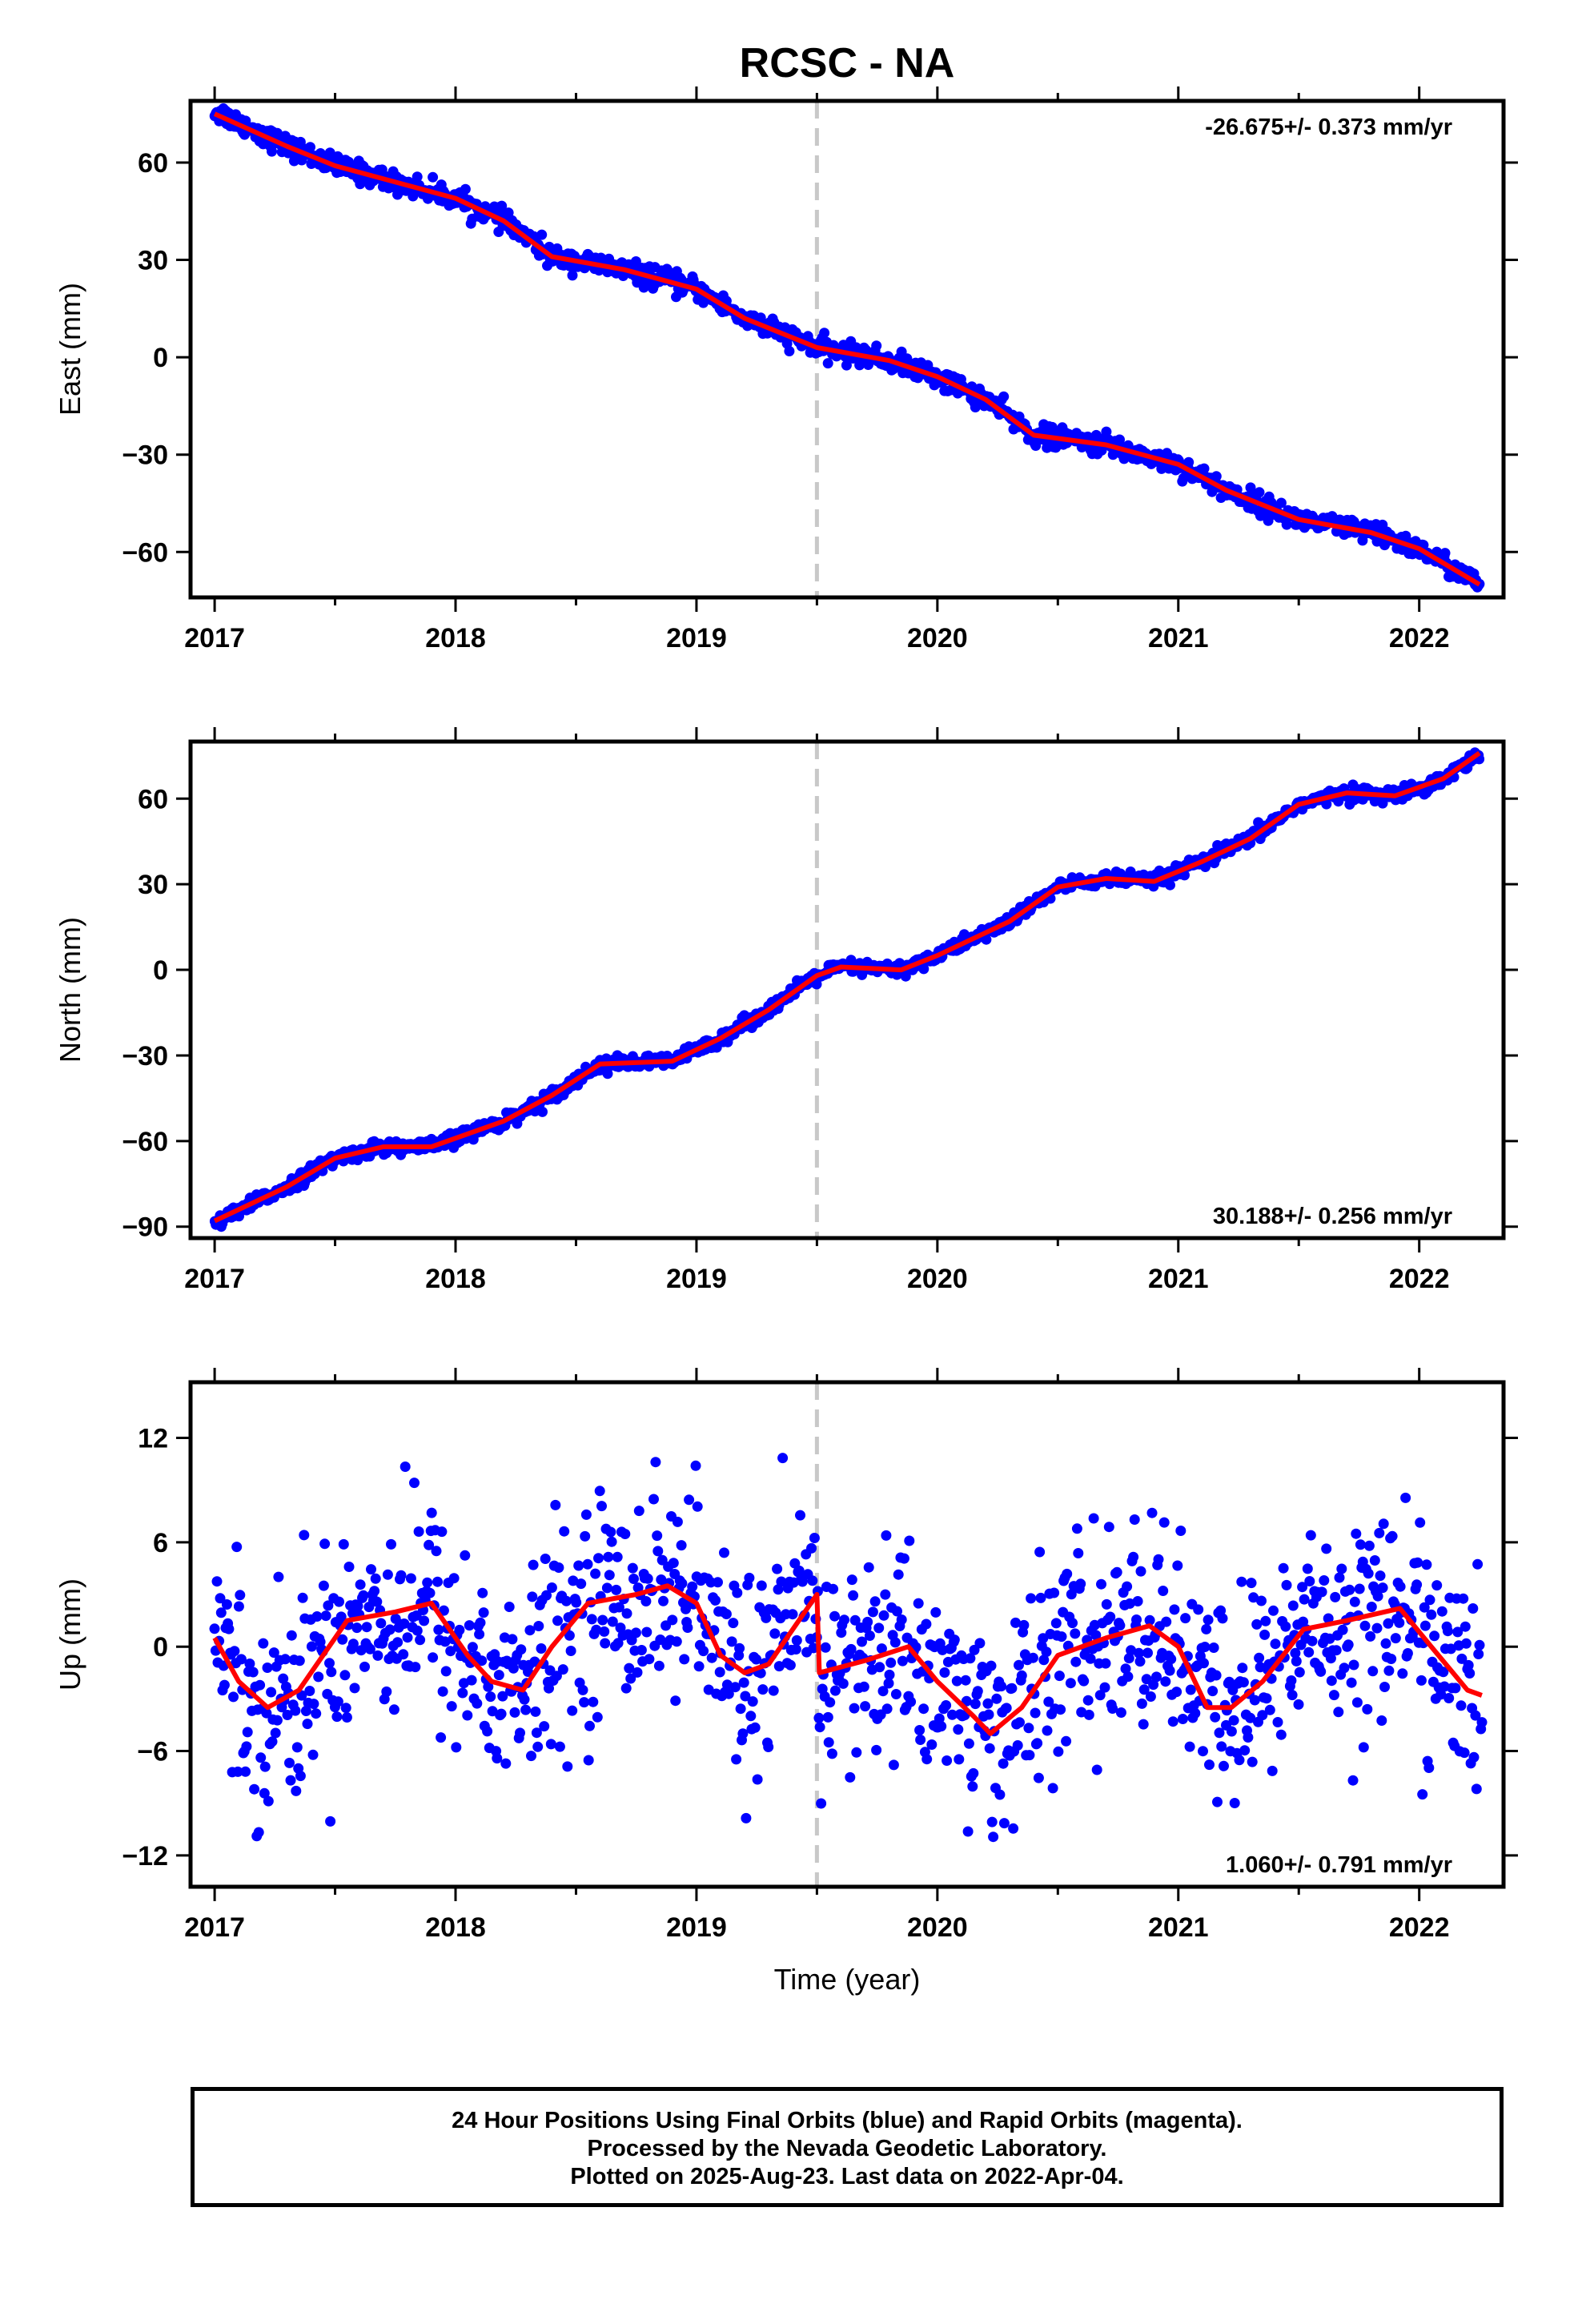  What do you see at coordinates (153, 261) in the screenshot?
I see `y-tick-label: 30` at bounding box center [153, 261].